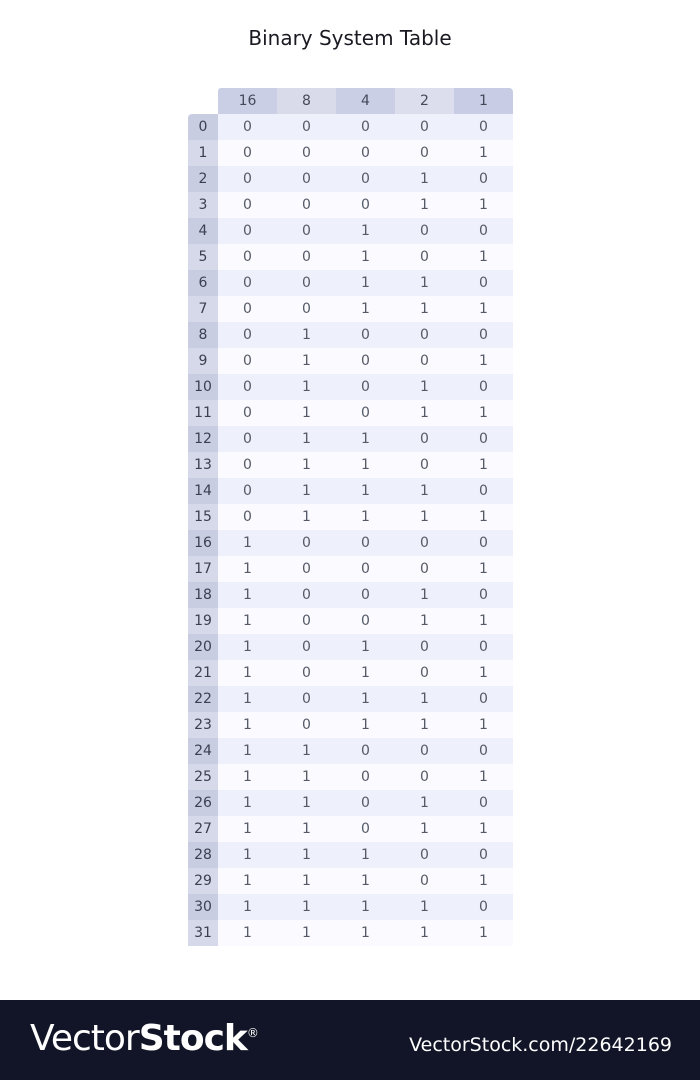 The height and width of the screenshot is (1080, 700). Describe the element at coordinates (203, 387) in the screenshot. I see `row-label: 10` at that location.